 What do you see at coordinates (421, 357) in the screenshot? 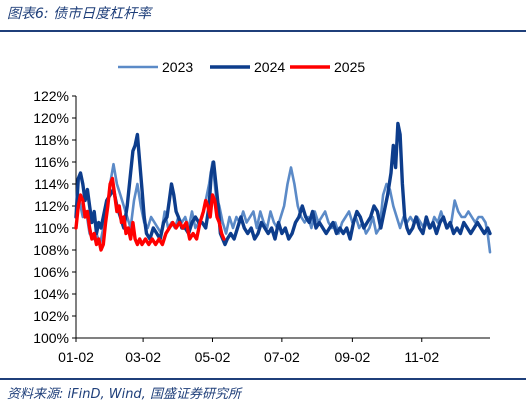
I see `x-tick-label: 11-02` at bounding box center [421, 357].